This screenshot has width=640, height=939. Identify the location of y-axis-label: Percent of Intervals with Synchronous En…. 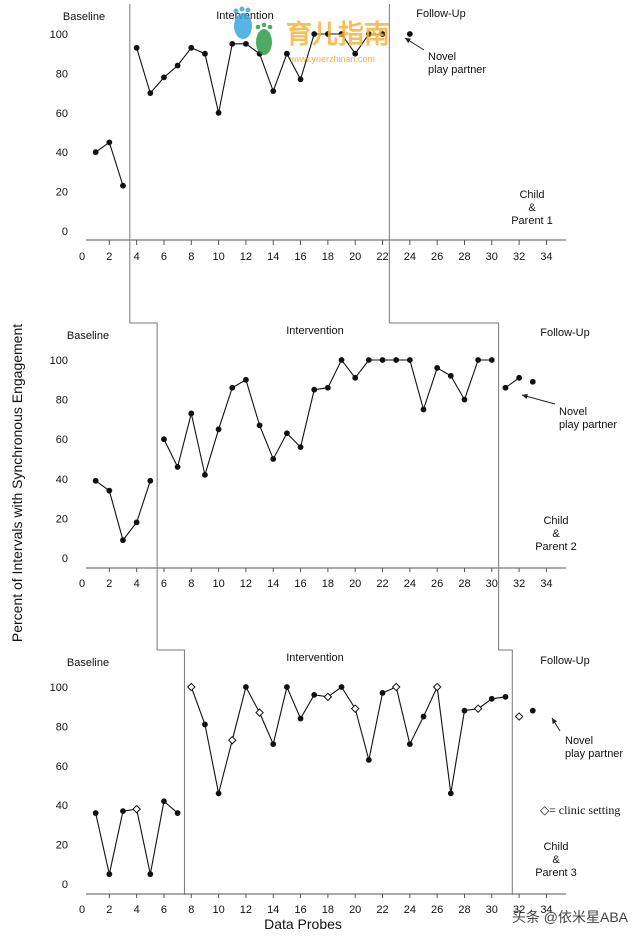
(17, 483).